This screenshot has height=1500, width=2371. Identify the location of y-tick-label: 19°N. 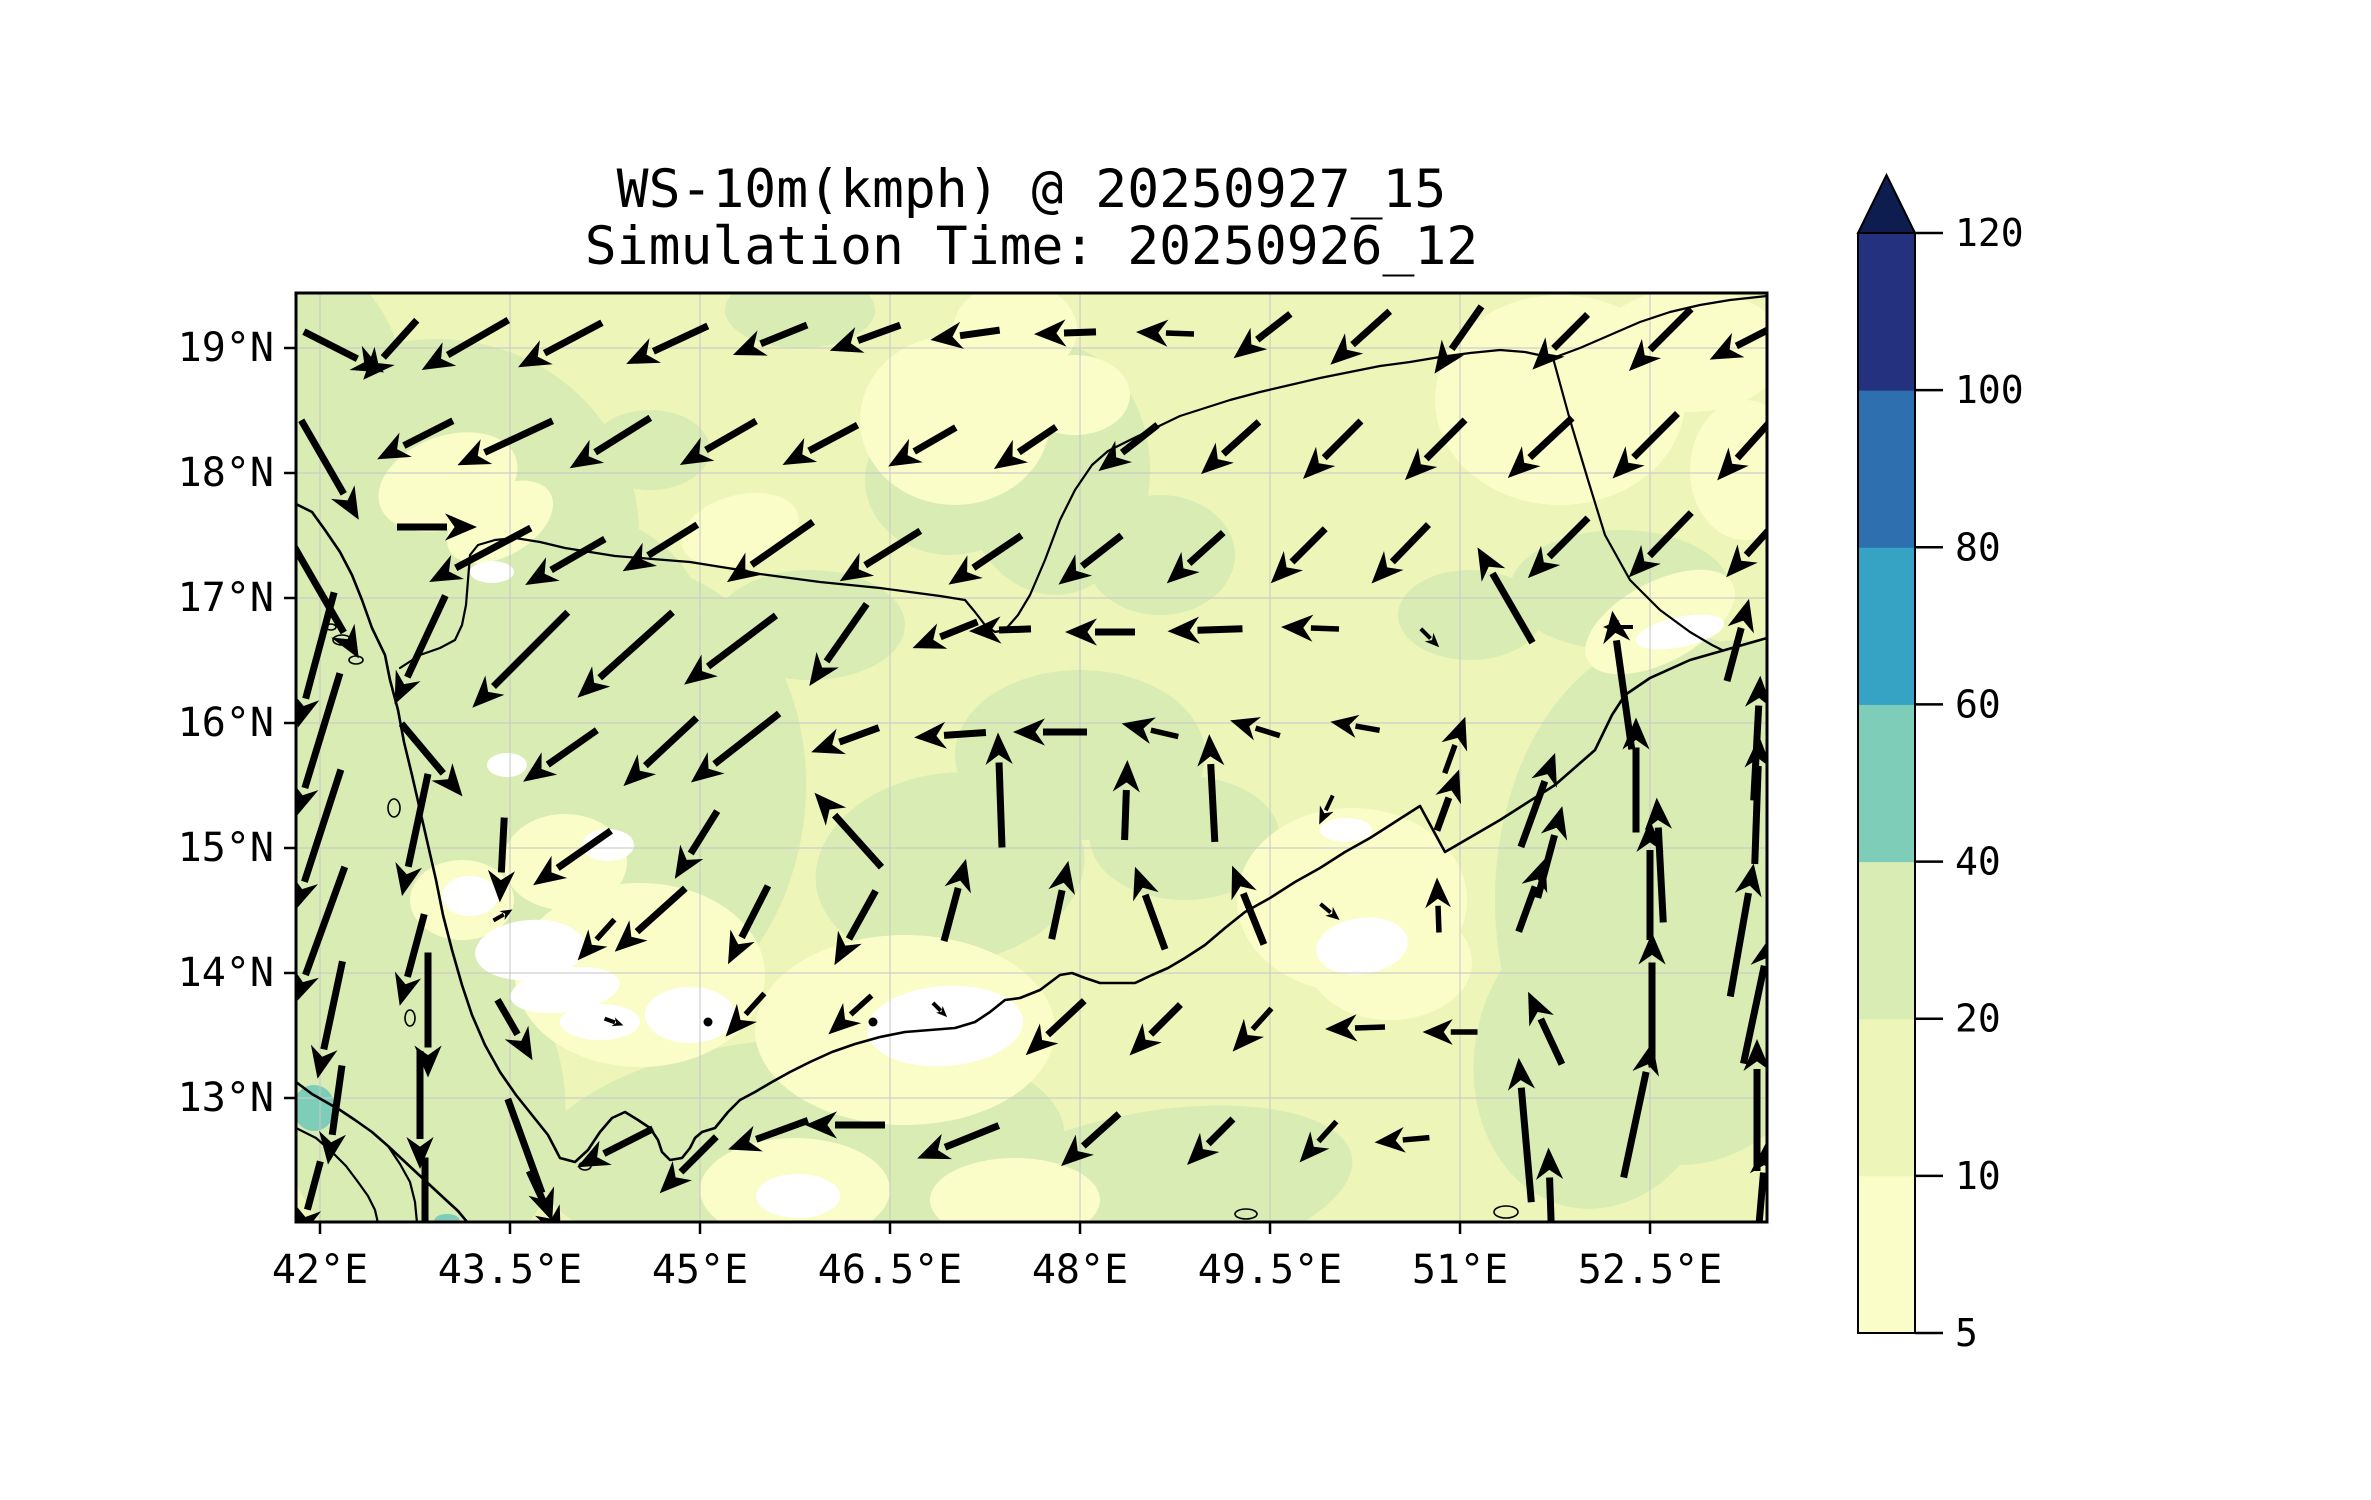
(226, 348).